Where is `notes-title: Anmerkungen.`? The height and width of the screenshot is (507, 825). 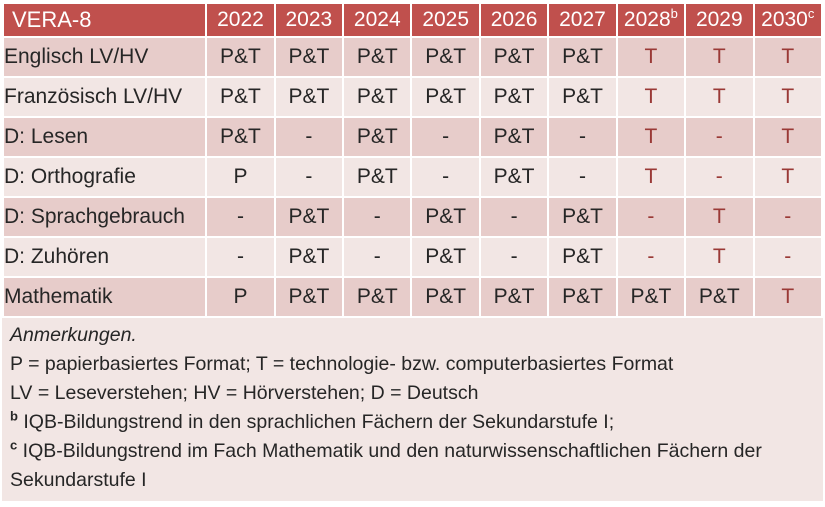
notes-title: Anmerkungen. is located at coordinates (73, 335).